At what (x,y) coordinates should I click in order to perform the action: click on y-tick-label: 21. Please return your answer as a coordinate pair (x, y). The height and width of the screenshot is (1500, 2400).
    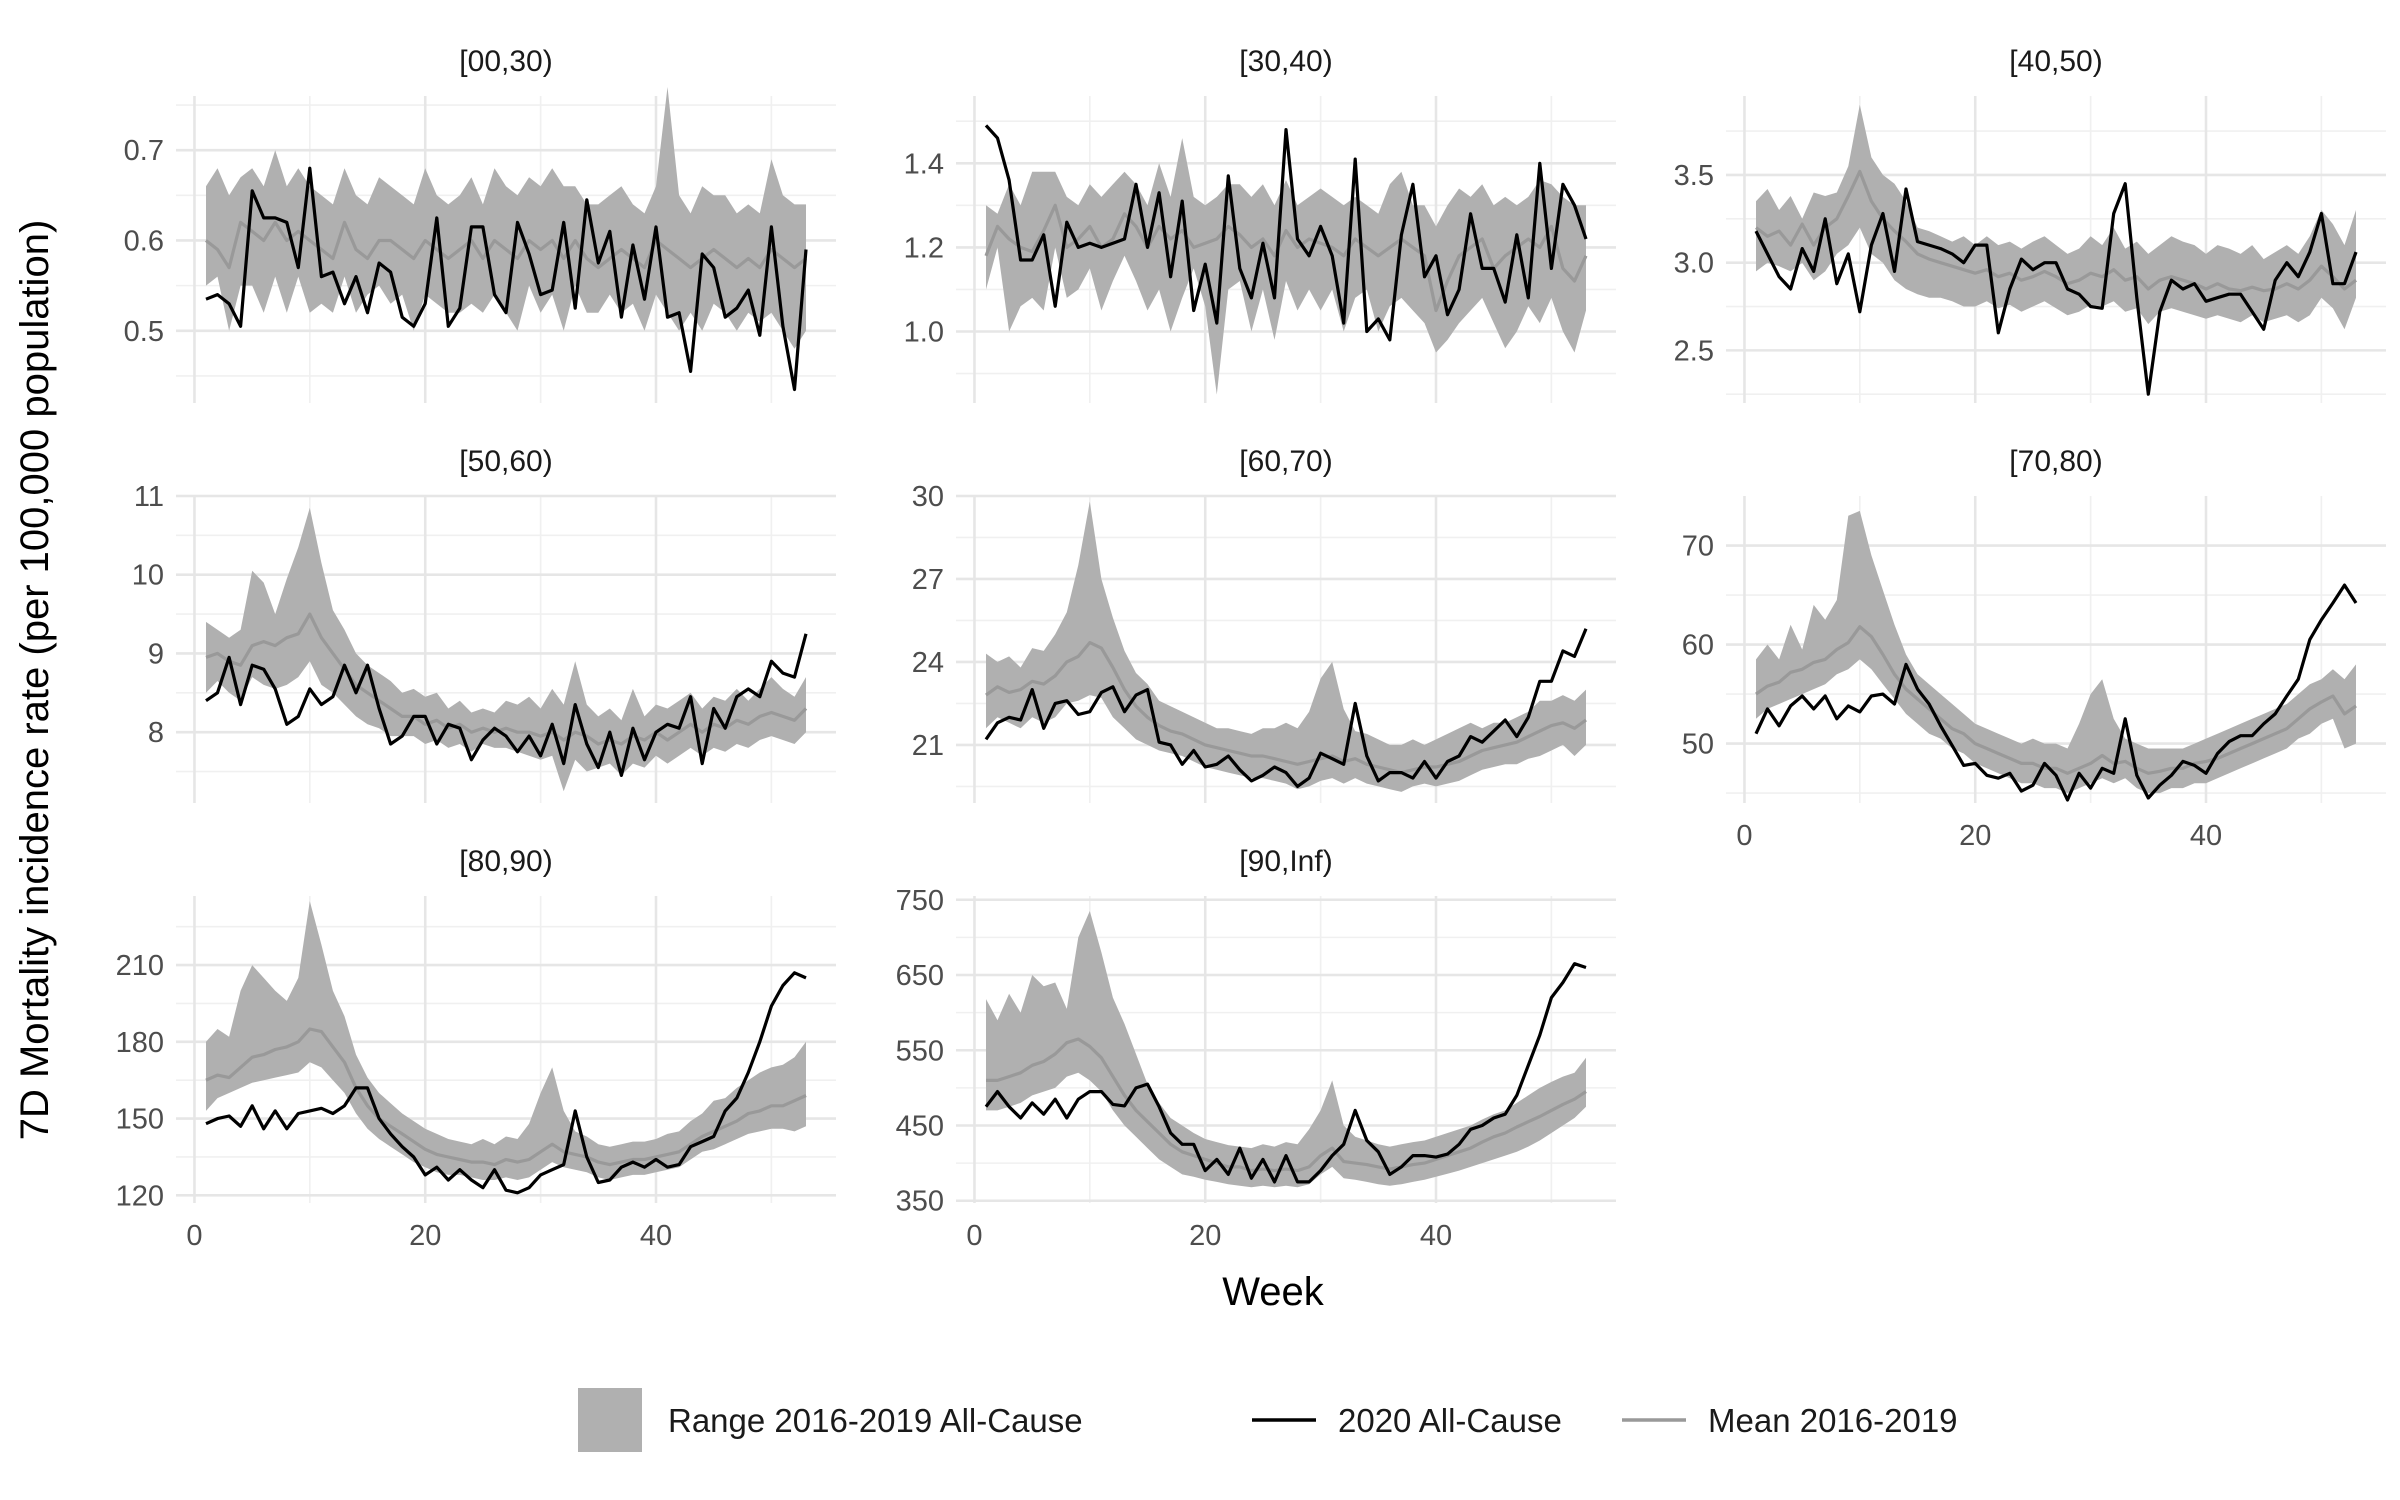
    Looking at the image, I should click on (928, 746).